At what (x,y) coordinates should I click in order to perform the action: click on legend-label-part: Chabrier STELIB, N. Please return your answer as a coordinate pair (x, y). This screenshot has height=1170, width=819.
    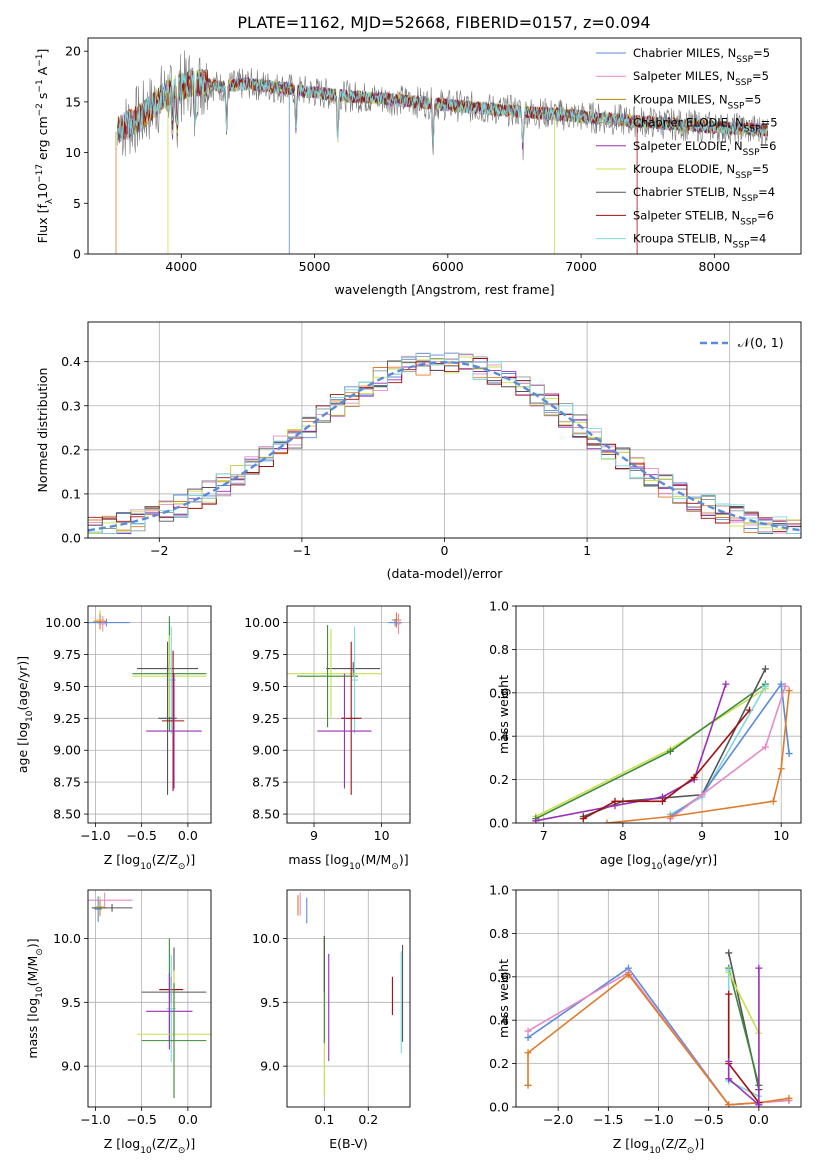
    Looking at the image, I should click on (687, 192).